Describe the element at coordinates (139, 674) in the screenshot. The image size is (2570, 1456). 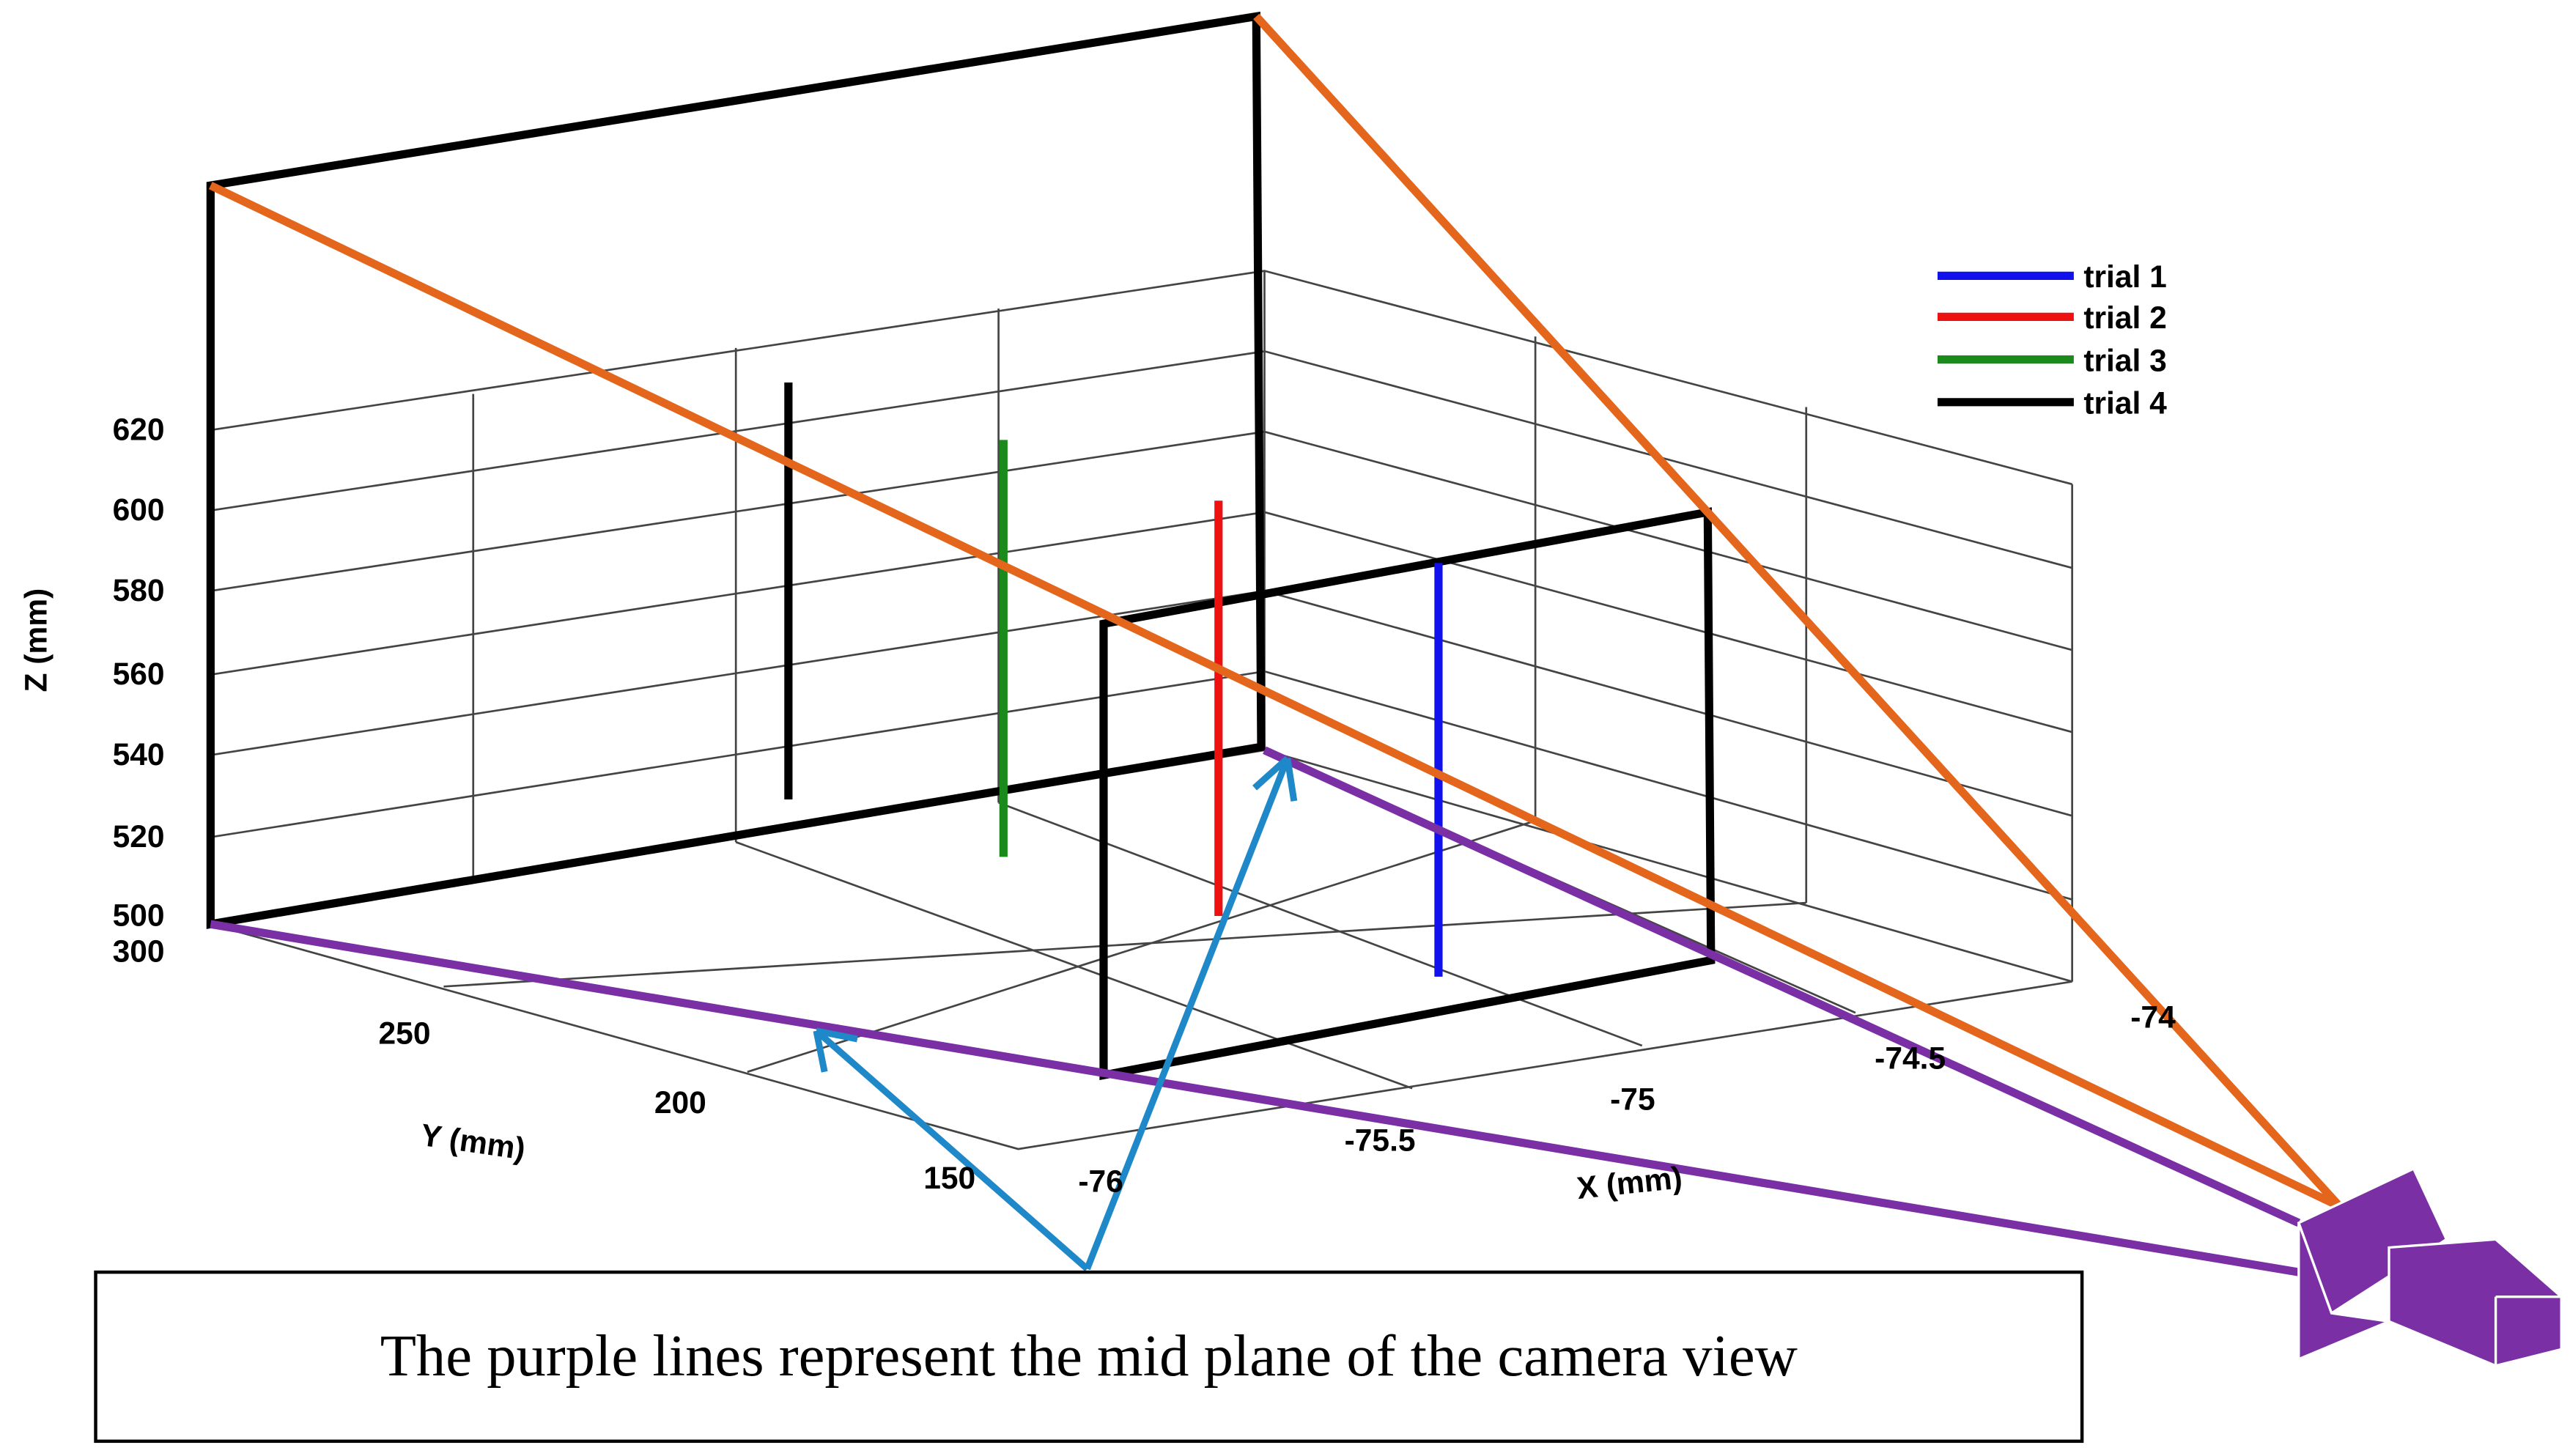
I see `z-tick-label: 560` at that location.